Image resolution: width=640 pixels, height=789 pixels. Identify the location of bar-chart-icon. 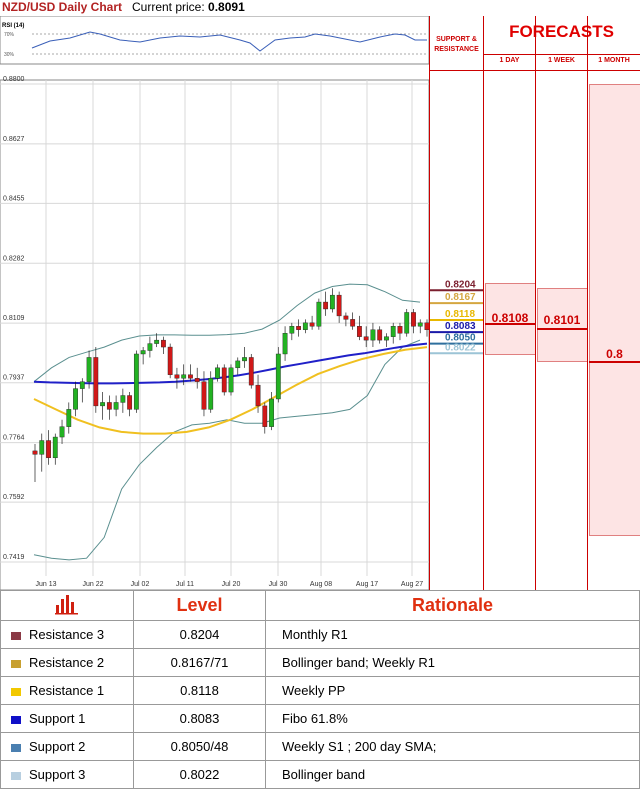
(66, 605).